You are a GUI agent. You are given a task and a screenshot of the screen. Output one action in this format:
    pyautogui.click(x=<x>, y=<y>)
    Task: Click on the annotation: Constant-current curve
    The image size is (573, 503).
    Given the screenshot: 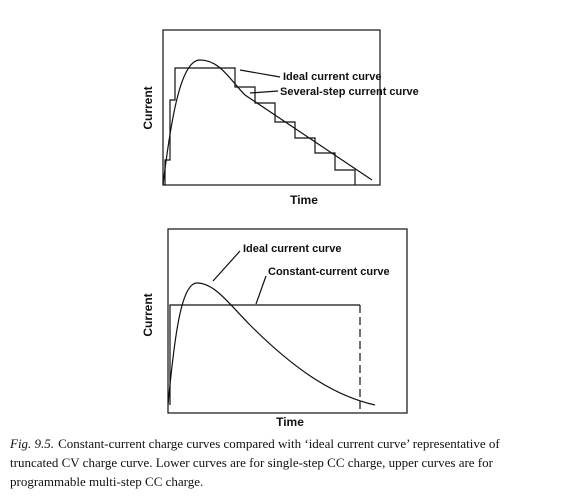 What is the action you would take?
    pyautogui.click(x=329, y=272)
    